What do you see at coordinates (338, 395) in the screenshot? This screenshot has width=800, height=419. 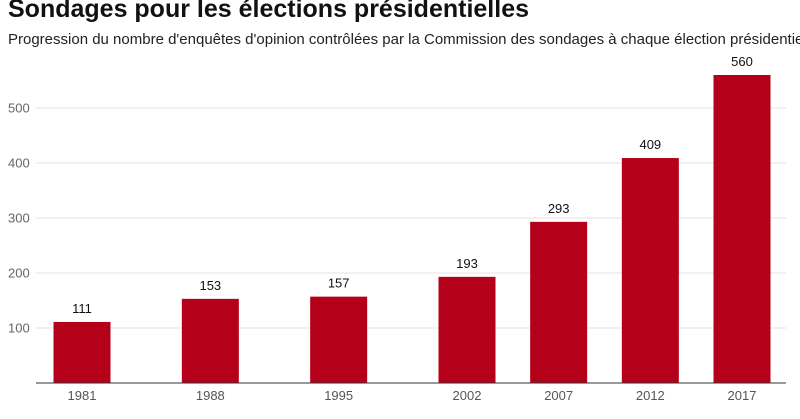 I see `x-tick-label-1995: 1995` at bounding box center [338, 395].